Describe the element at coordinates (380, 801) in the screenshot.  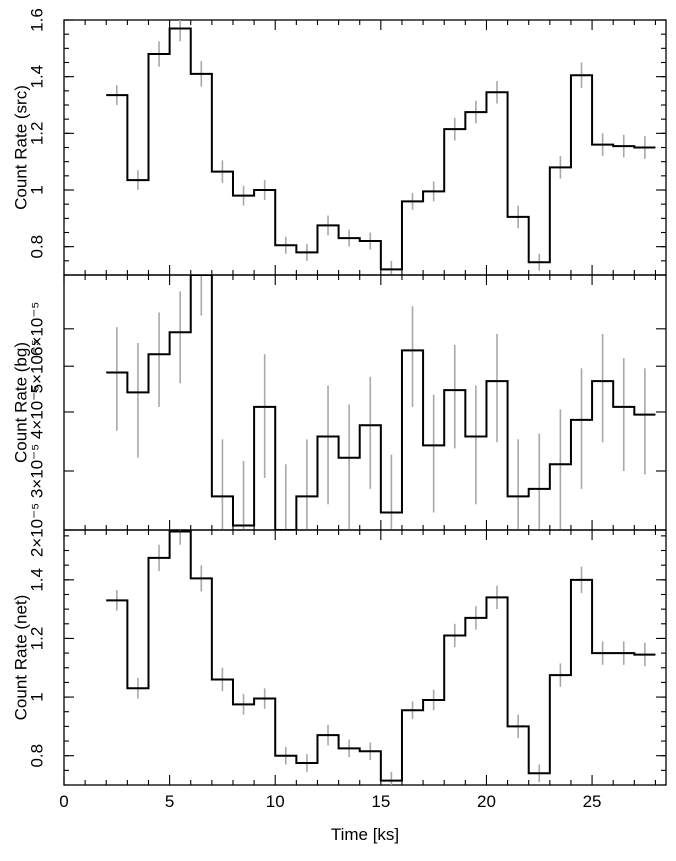
I see `x-tick-label: 15` at that location.